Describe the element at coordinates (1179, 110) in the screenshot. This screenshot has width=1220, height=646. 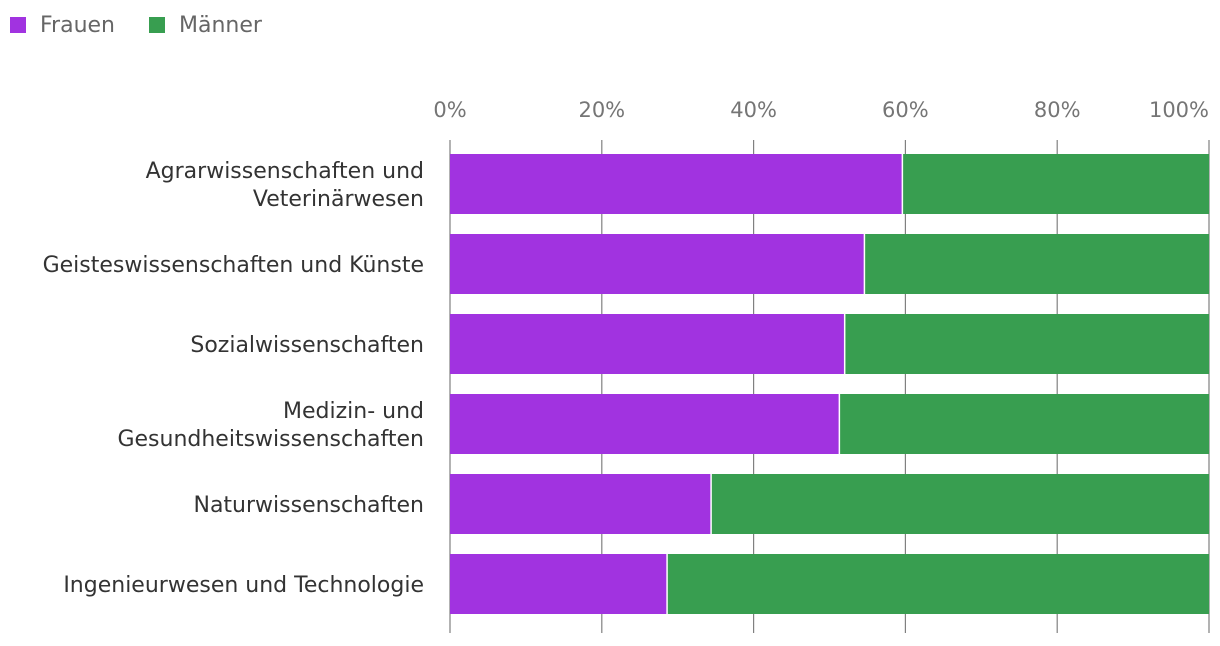
I see `x-tick-label: 100%` at that location.